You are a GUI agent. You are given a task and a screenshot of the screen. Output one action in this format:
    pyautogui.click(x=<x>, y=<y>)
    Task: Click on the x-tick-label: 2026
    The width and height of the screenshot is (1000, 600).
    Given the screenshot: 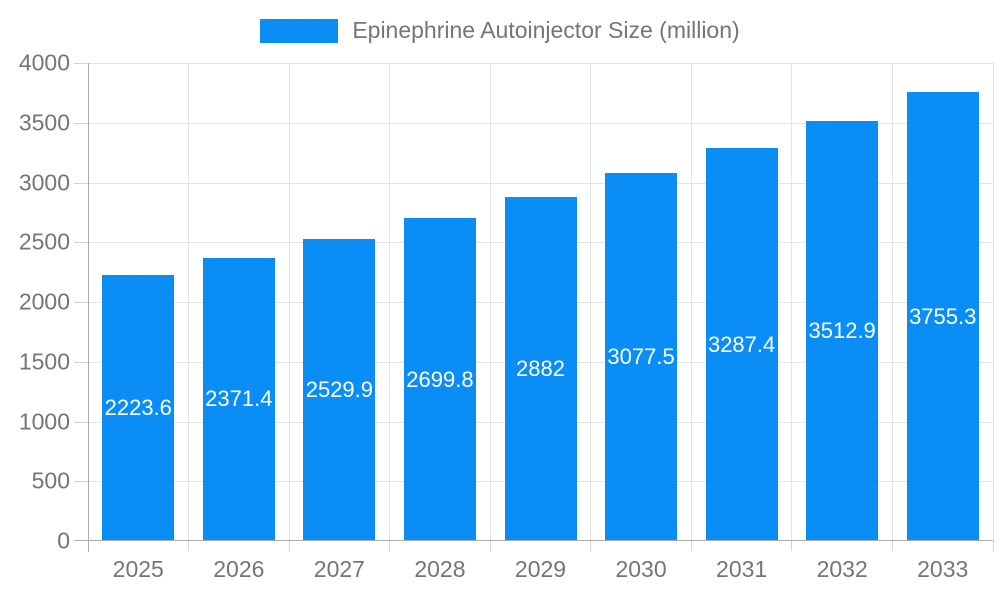 What is the action you would take?
    pyautogui.click(x=239, y=569)
    